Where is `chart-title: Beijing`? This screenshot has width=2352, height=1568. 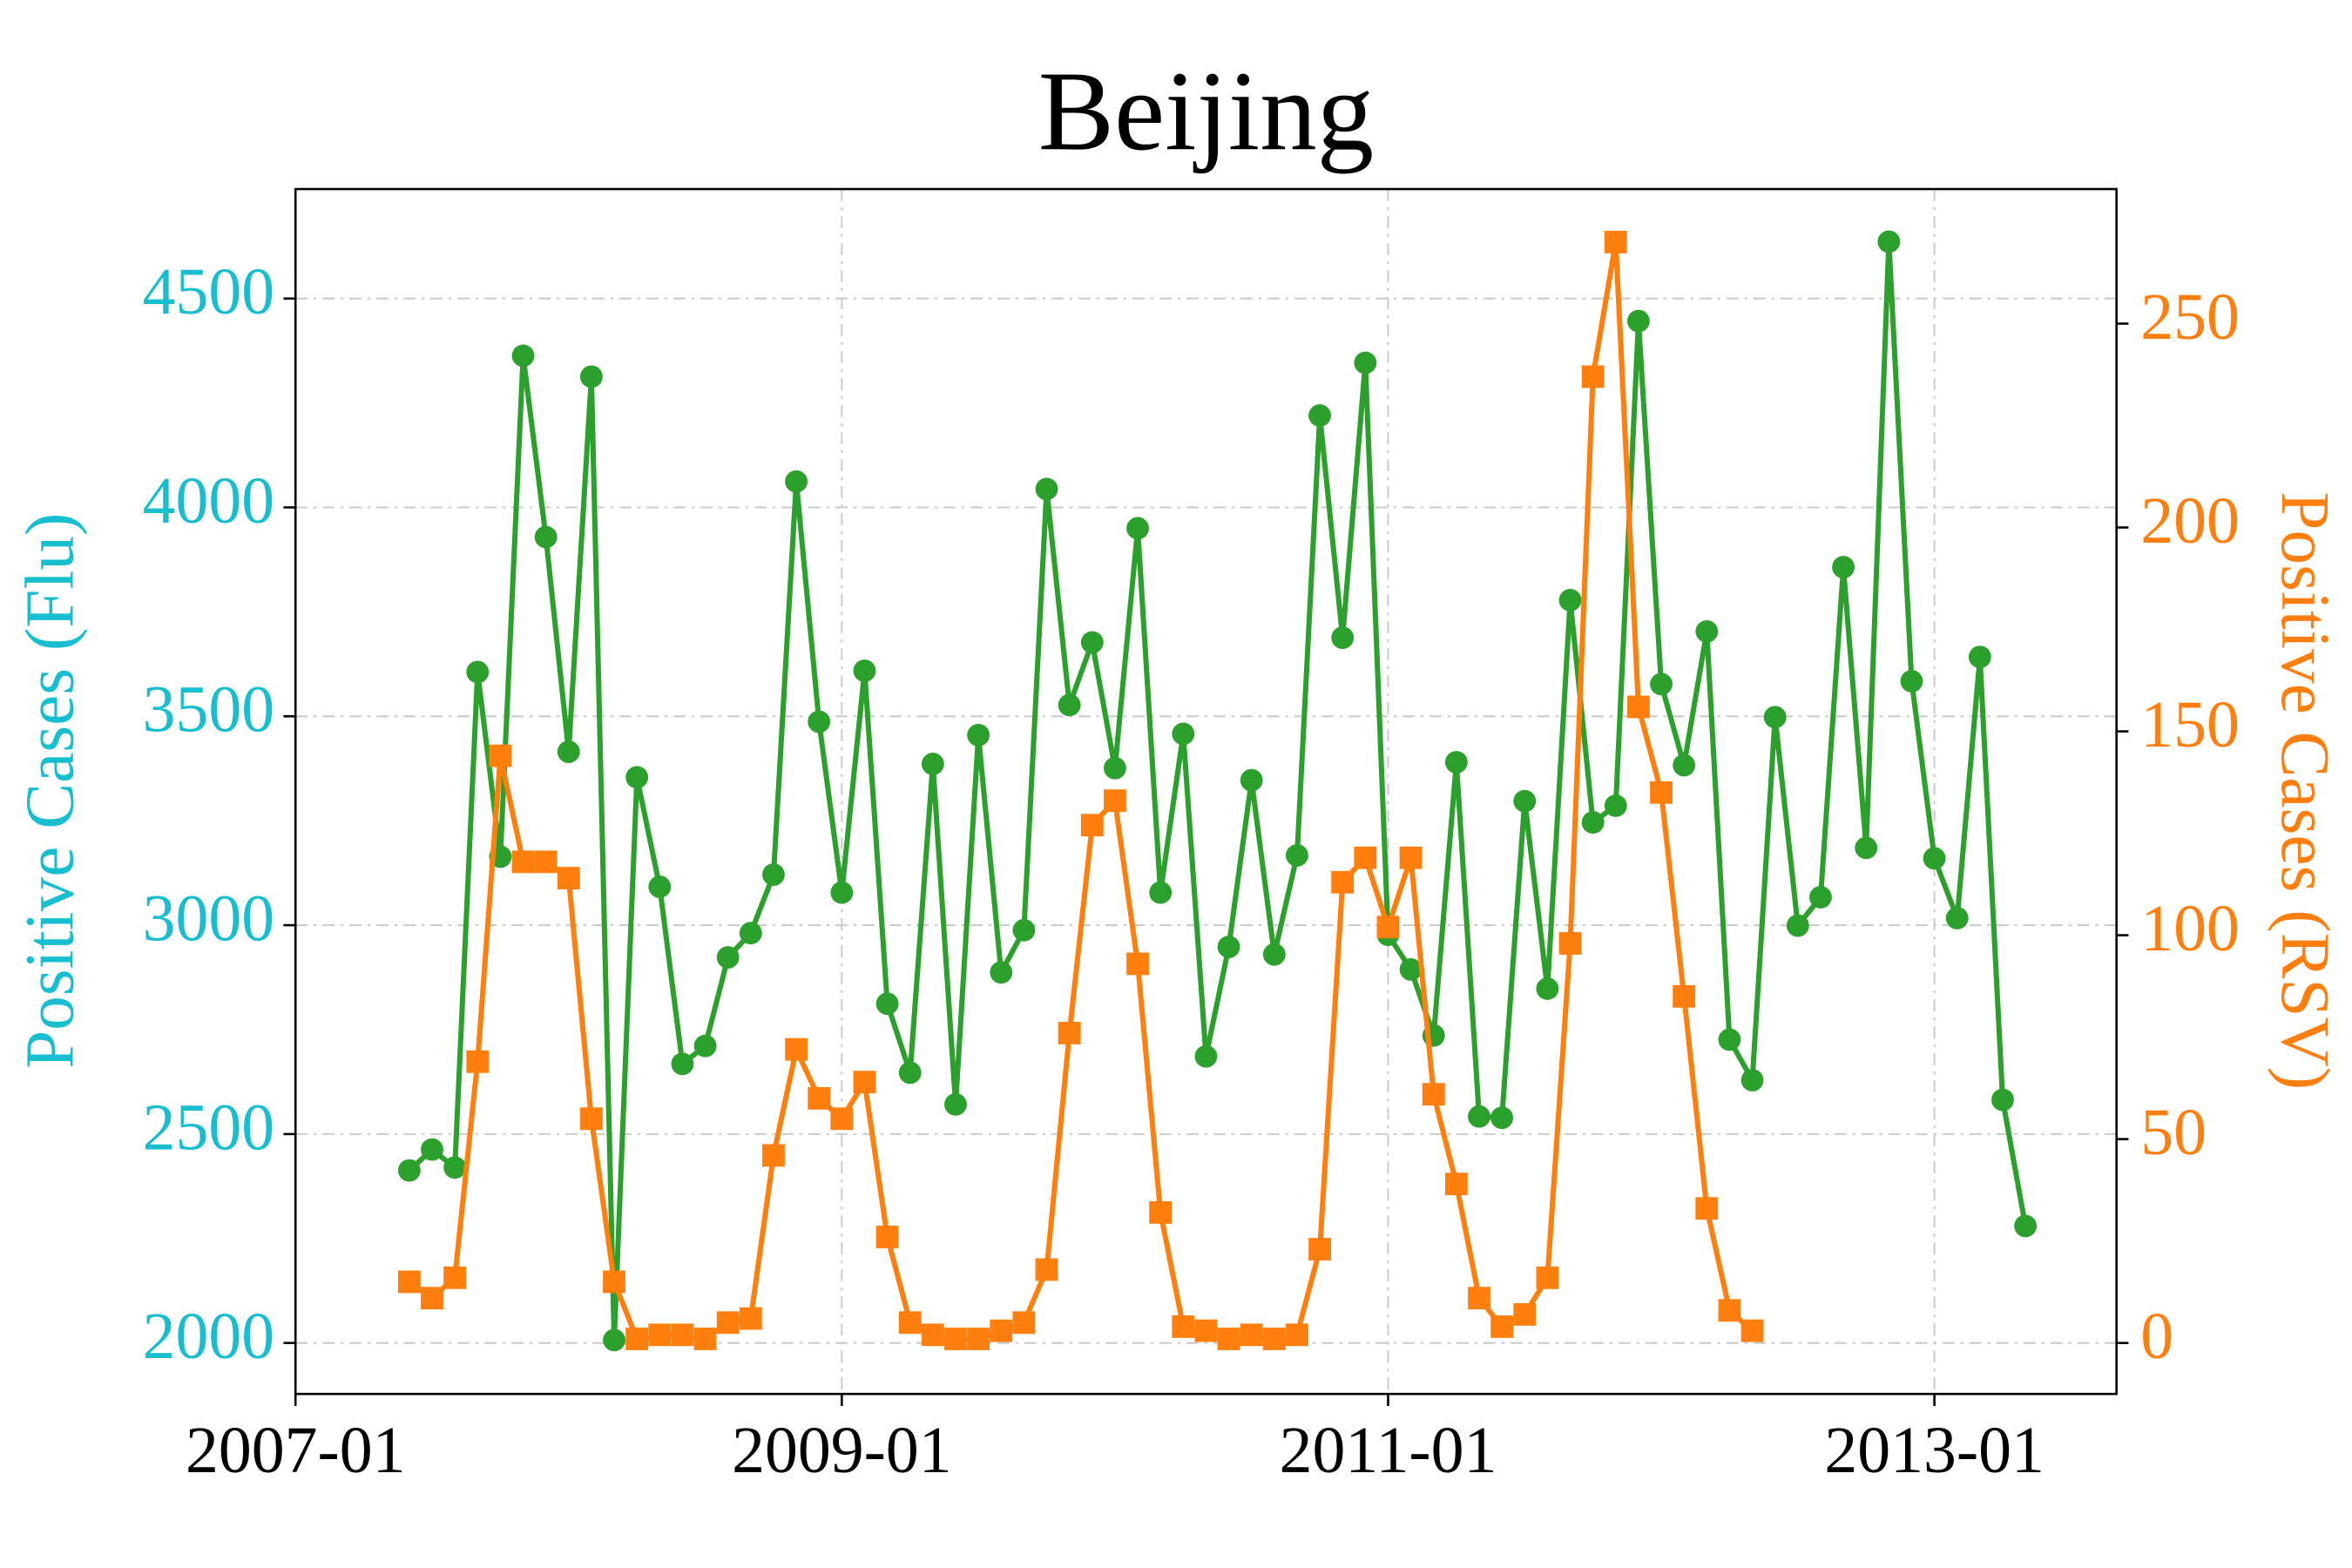
chart-title: Beijing is located at coordinates (1206, 111).